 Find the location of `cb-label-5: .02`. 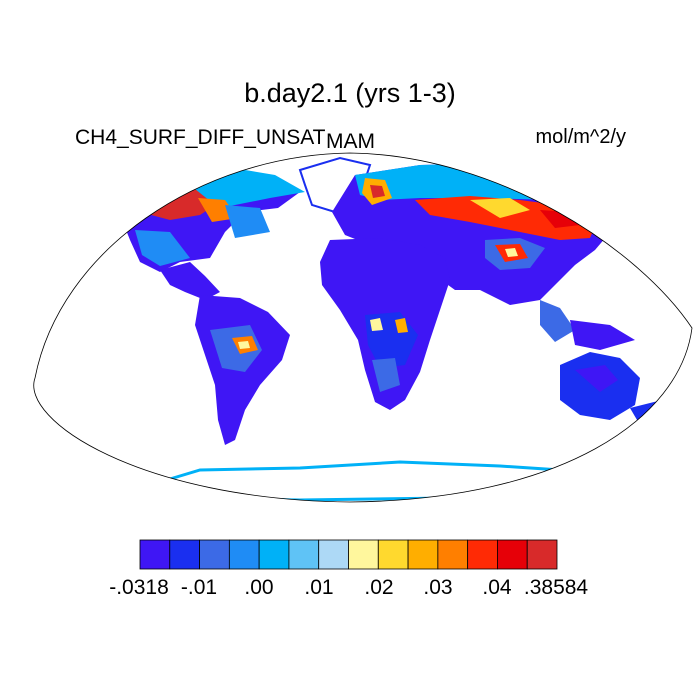

cb-label-5: .02 is located at coordinates (379, 587).